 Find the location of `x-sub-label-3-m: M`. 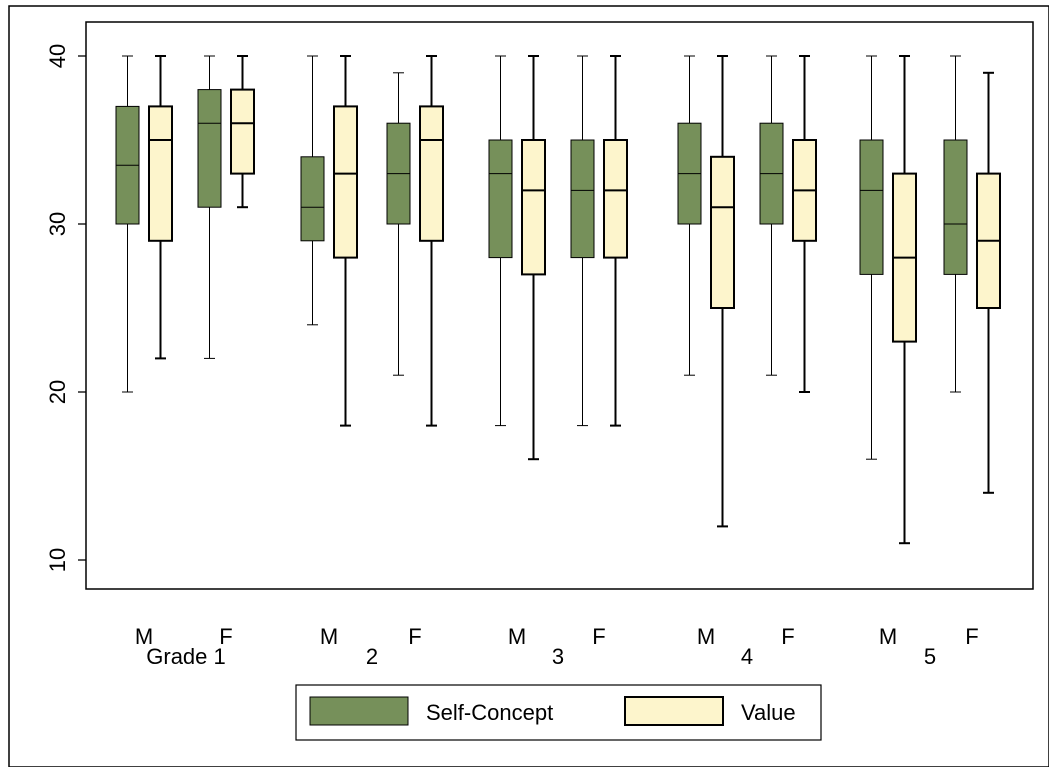

x-sub-label-3-m: M is located at coordinates (517, 636).